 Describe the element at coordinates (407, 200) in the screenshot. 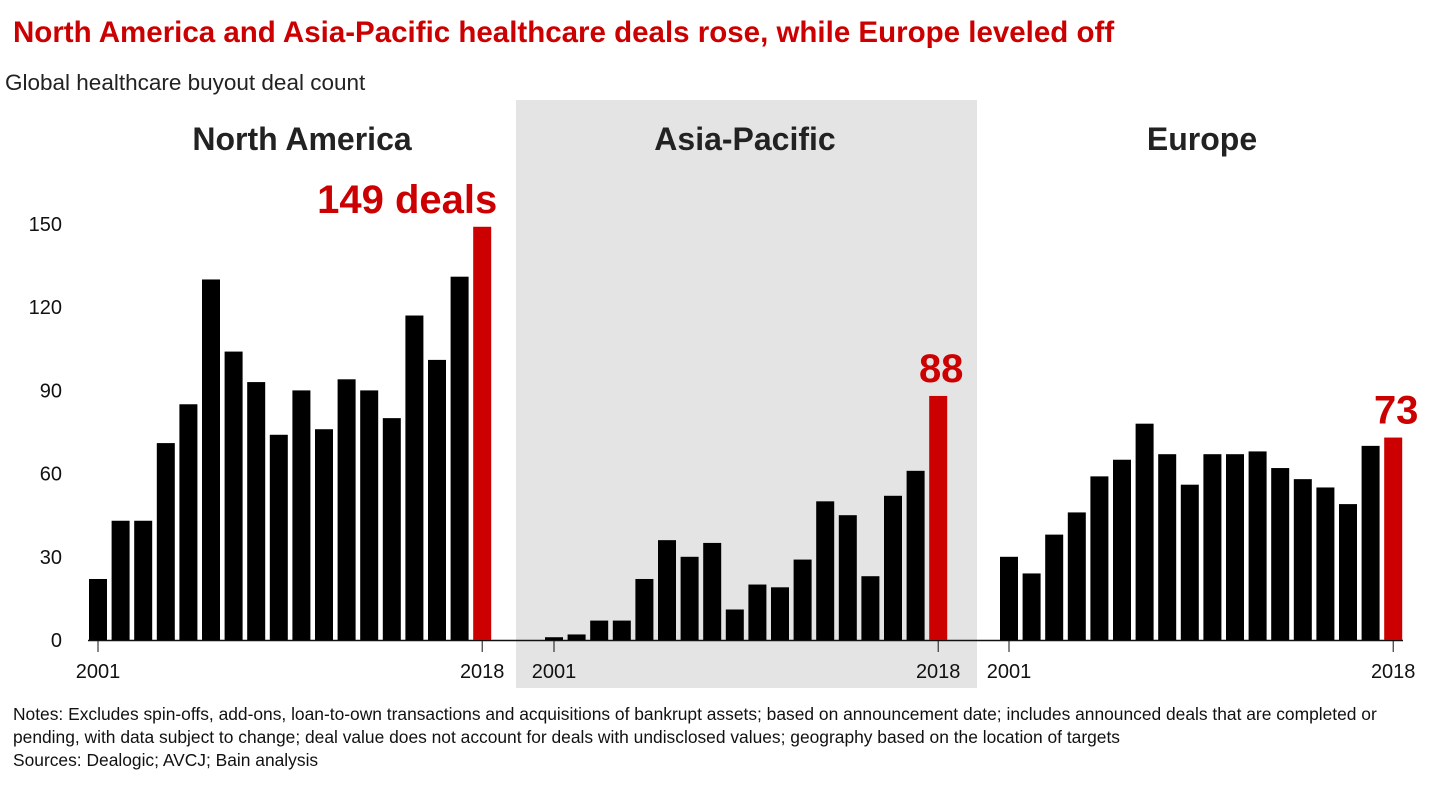

I see `callout-label: 149 deals` at that location.